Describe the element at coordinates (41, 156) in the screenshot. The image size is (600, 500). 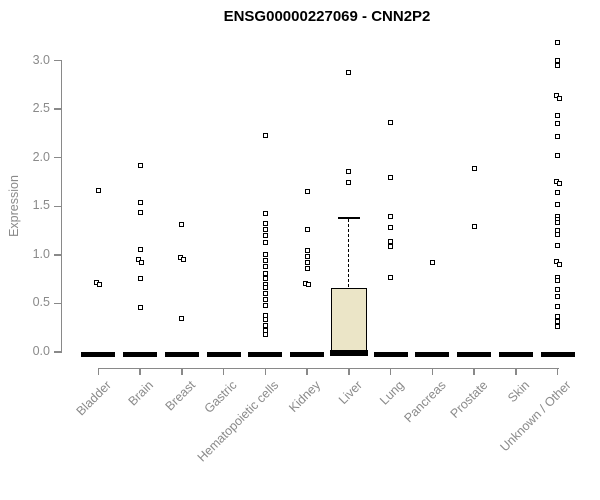
I see `y-axis-tick-label: 2.0` at that location.